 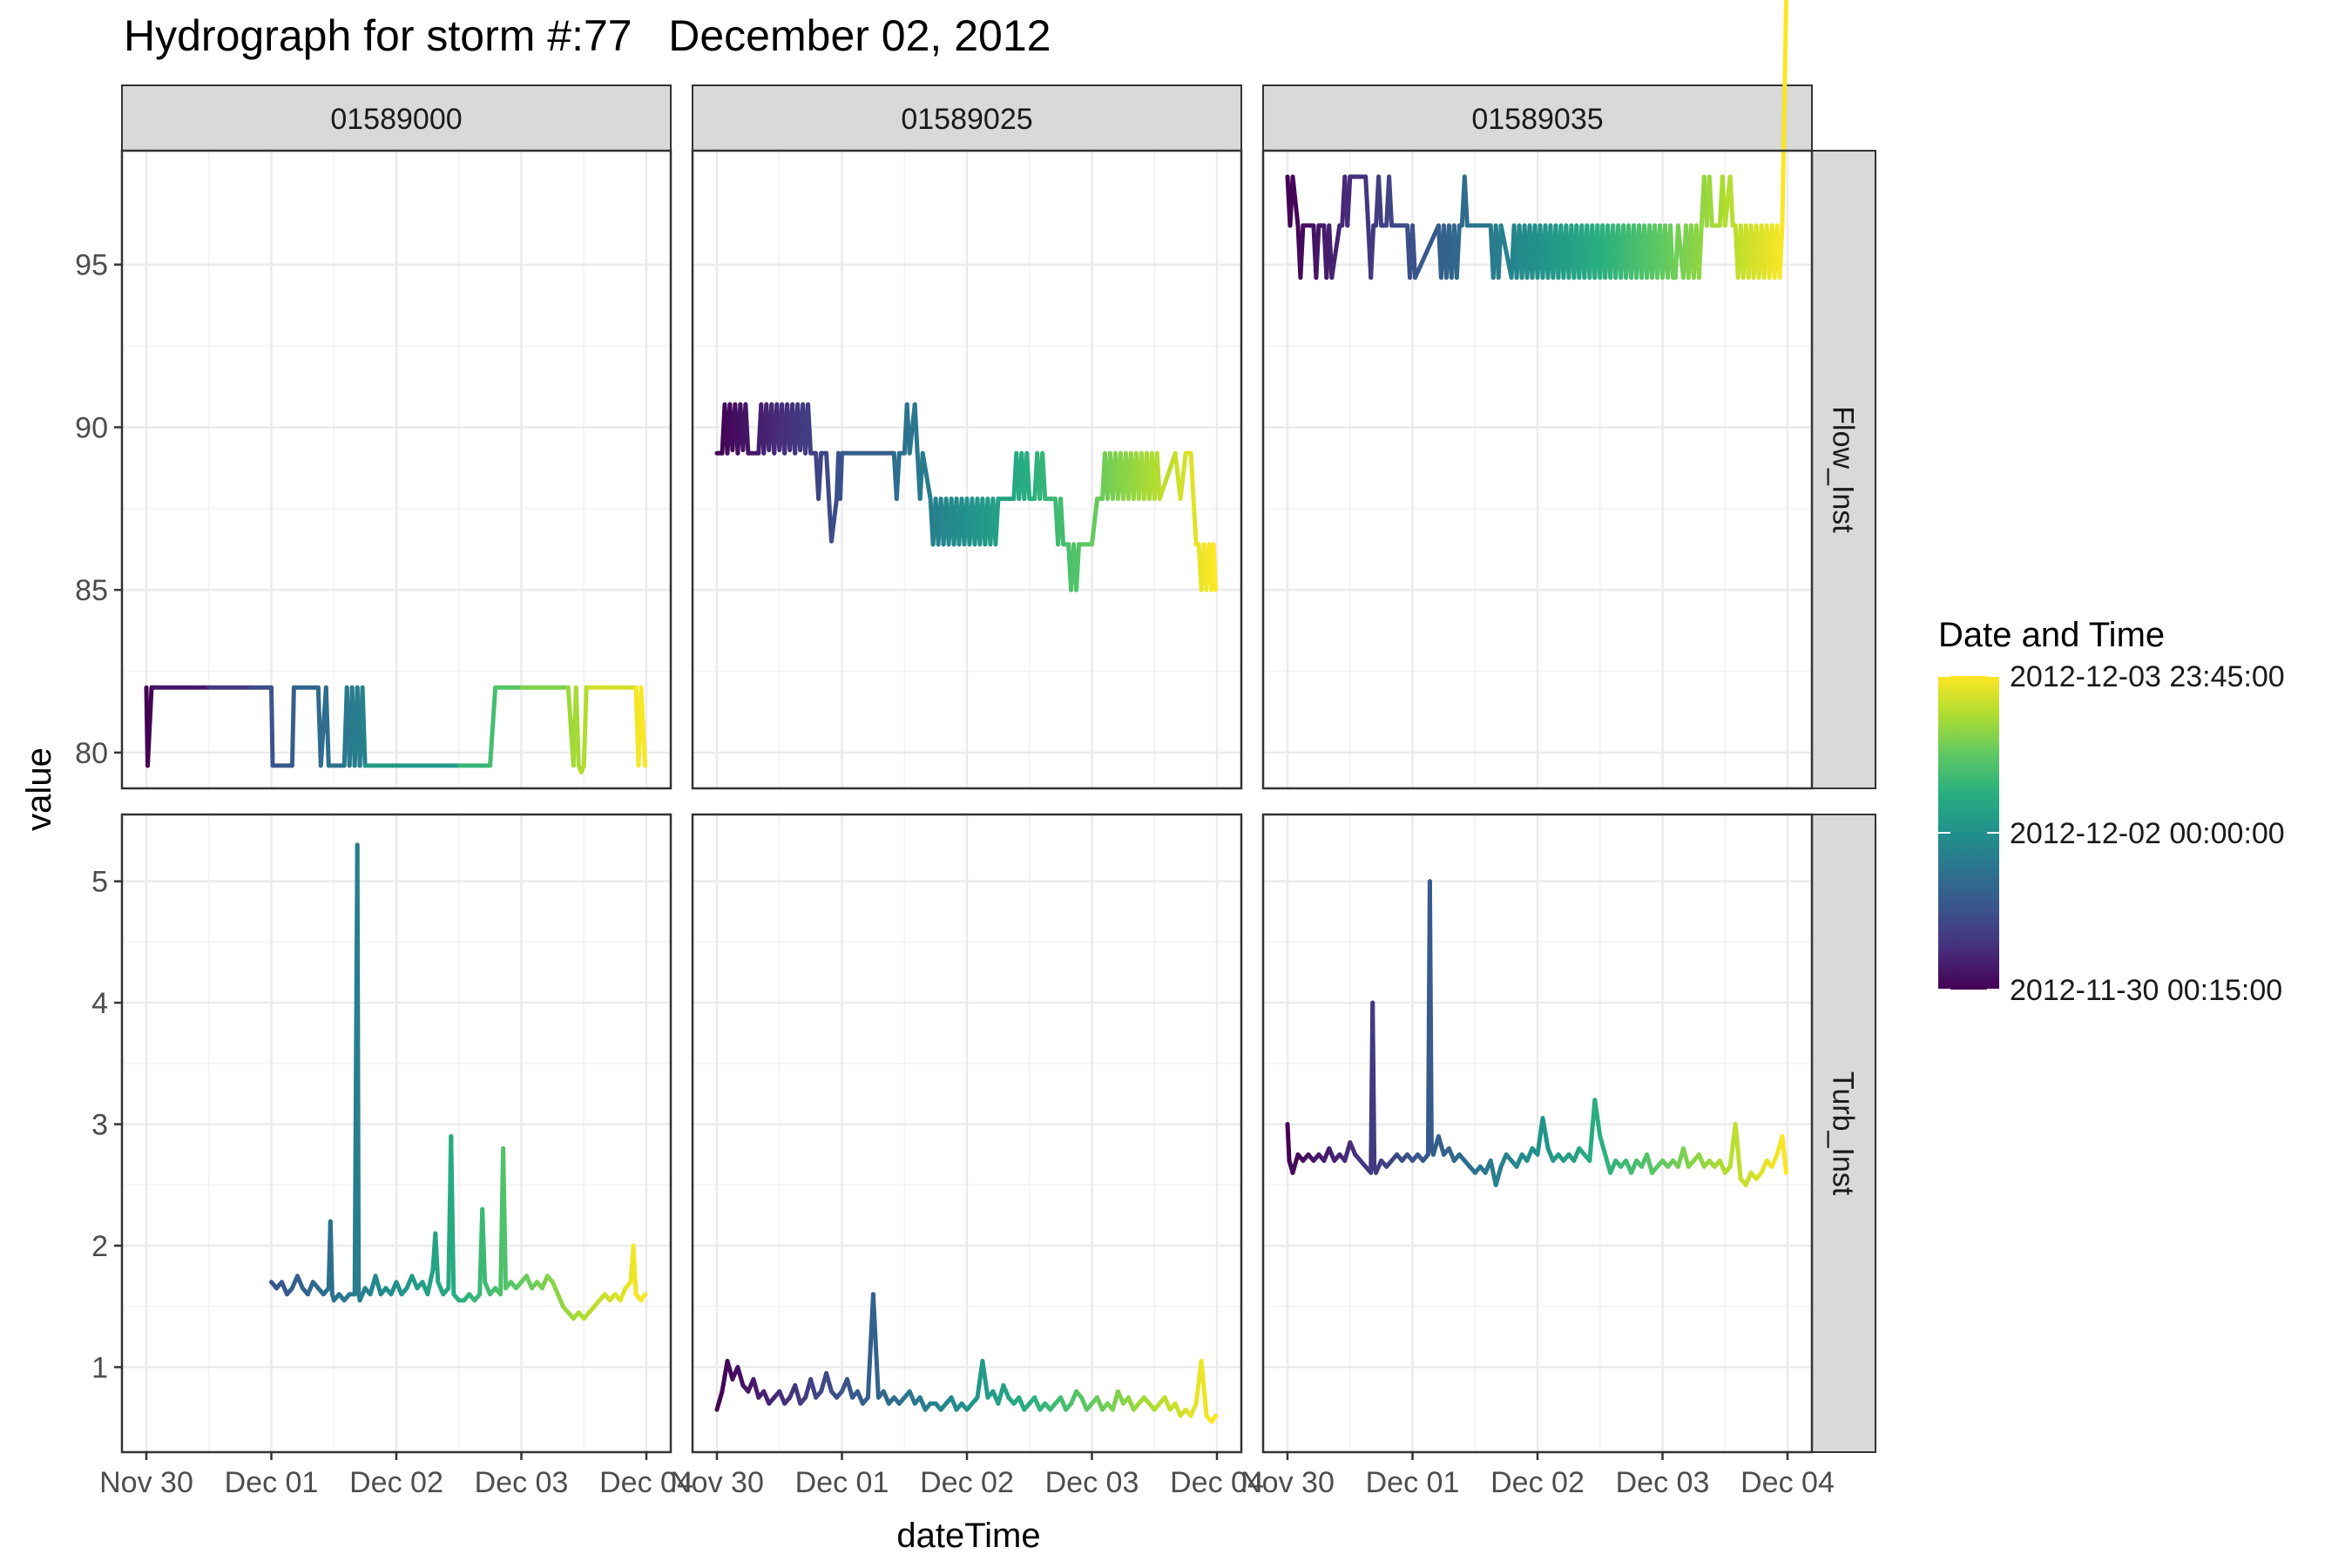 I want to click on series-01589025-Flow_Inst, so click(x=966, y=497).